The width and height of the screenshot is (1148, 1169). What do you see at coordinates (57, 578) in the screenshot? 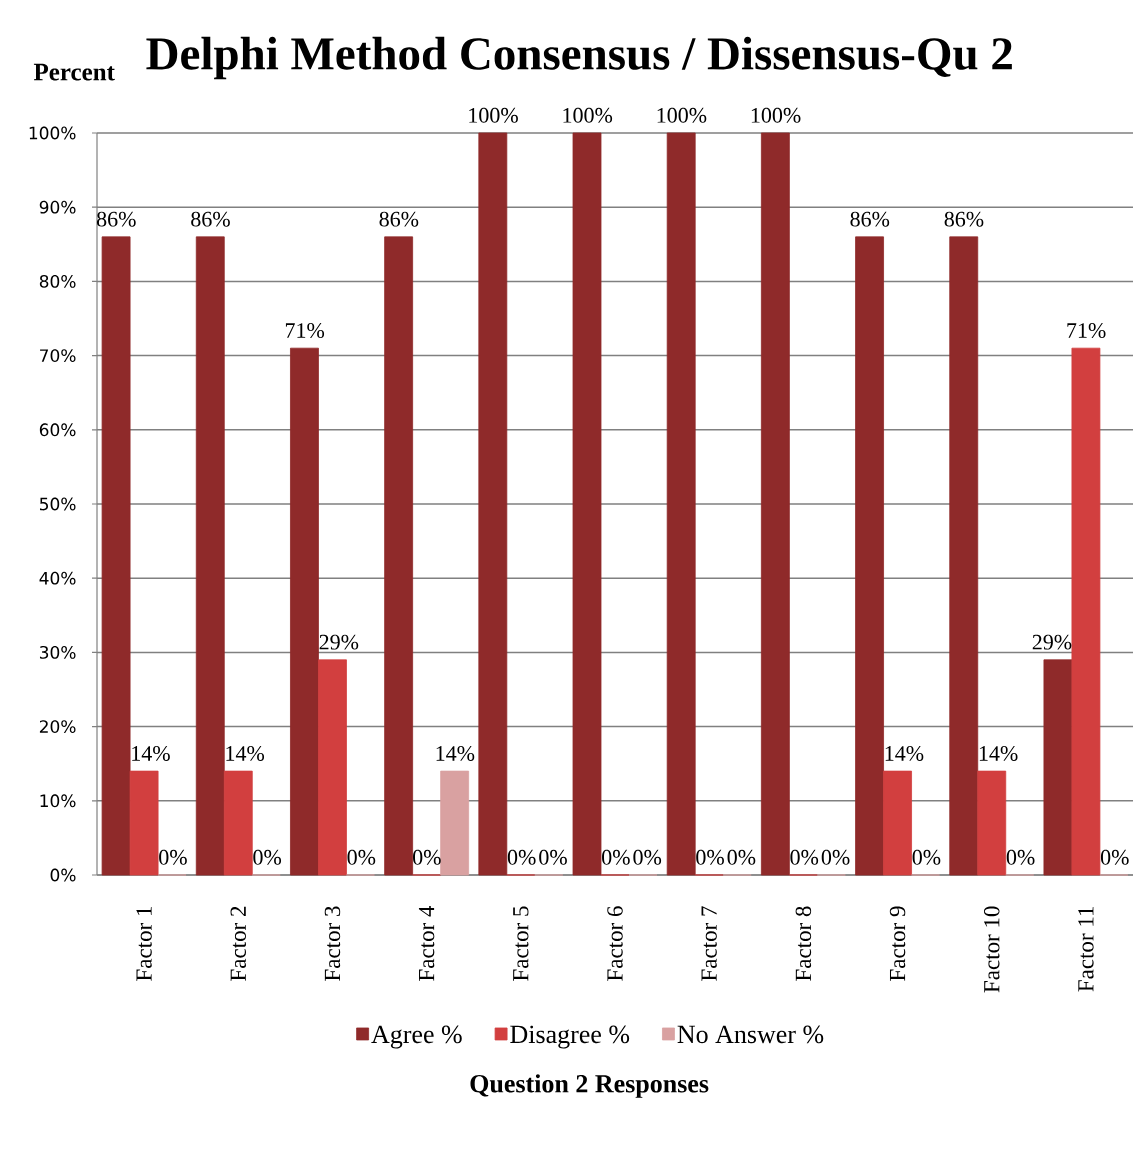
I see `y-tick-label: 40%` at bounding box center [57, 578].